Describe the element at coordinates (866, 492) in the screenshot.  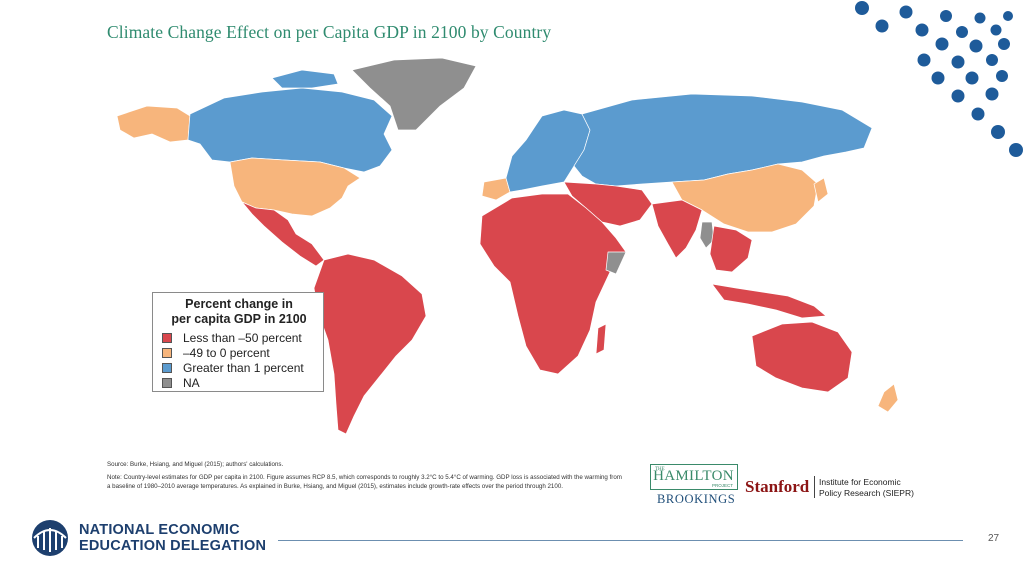
I see `siepr-line2: Policy Research (SIEPR)` at that location.